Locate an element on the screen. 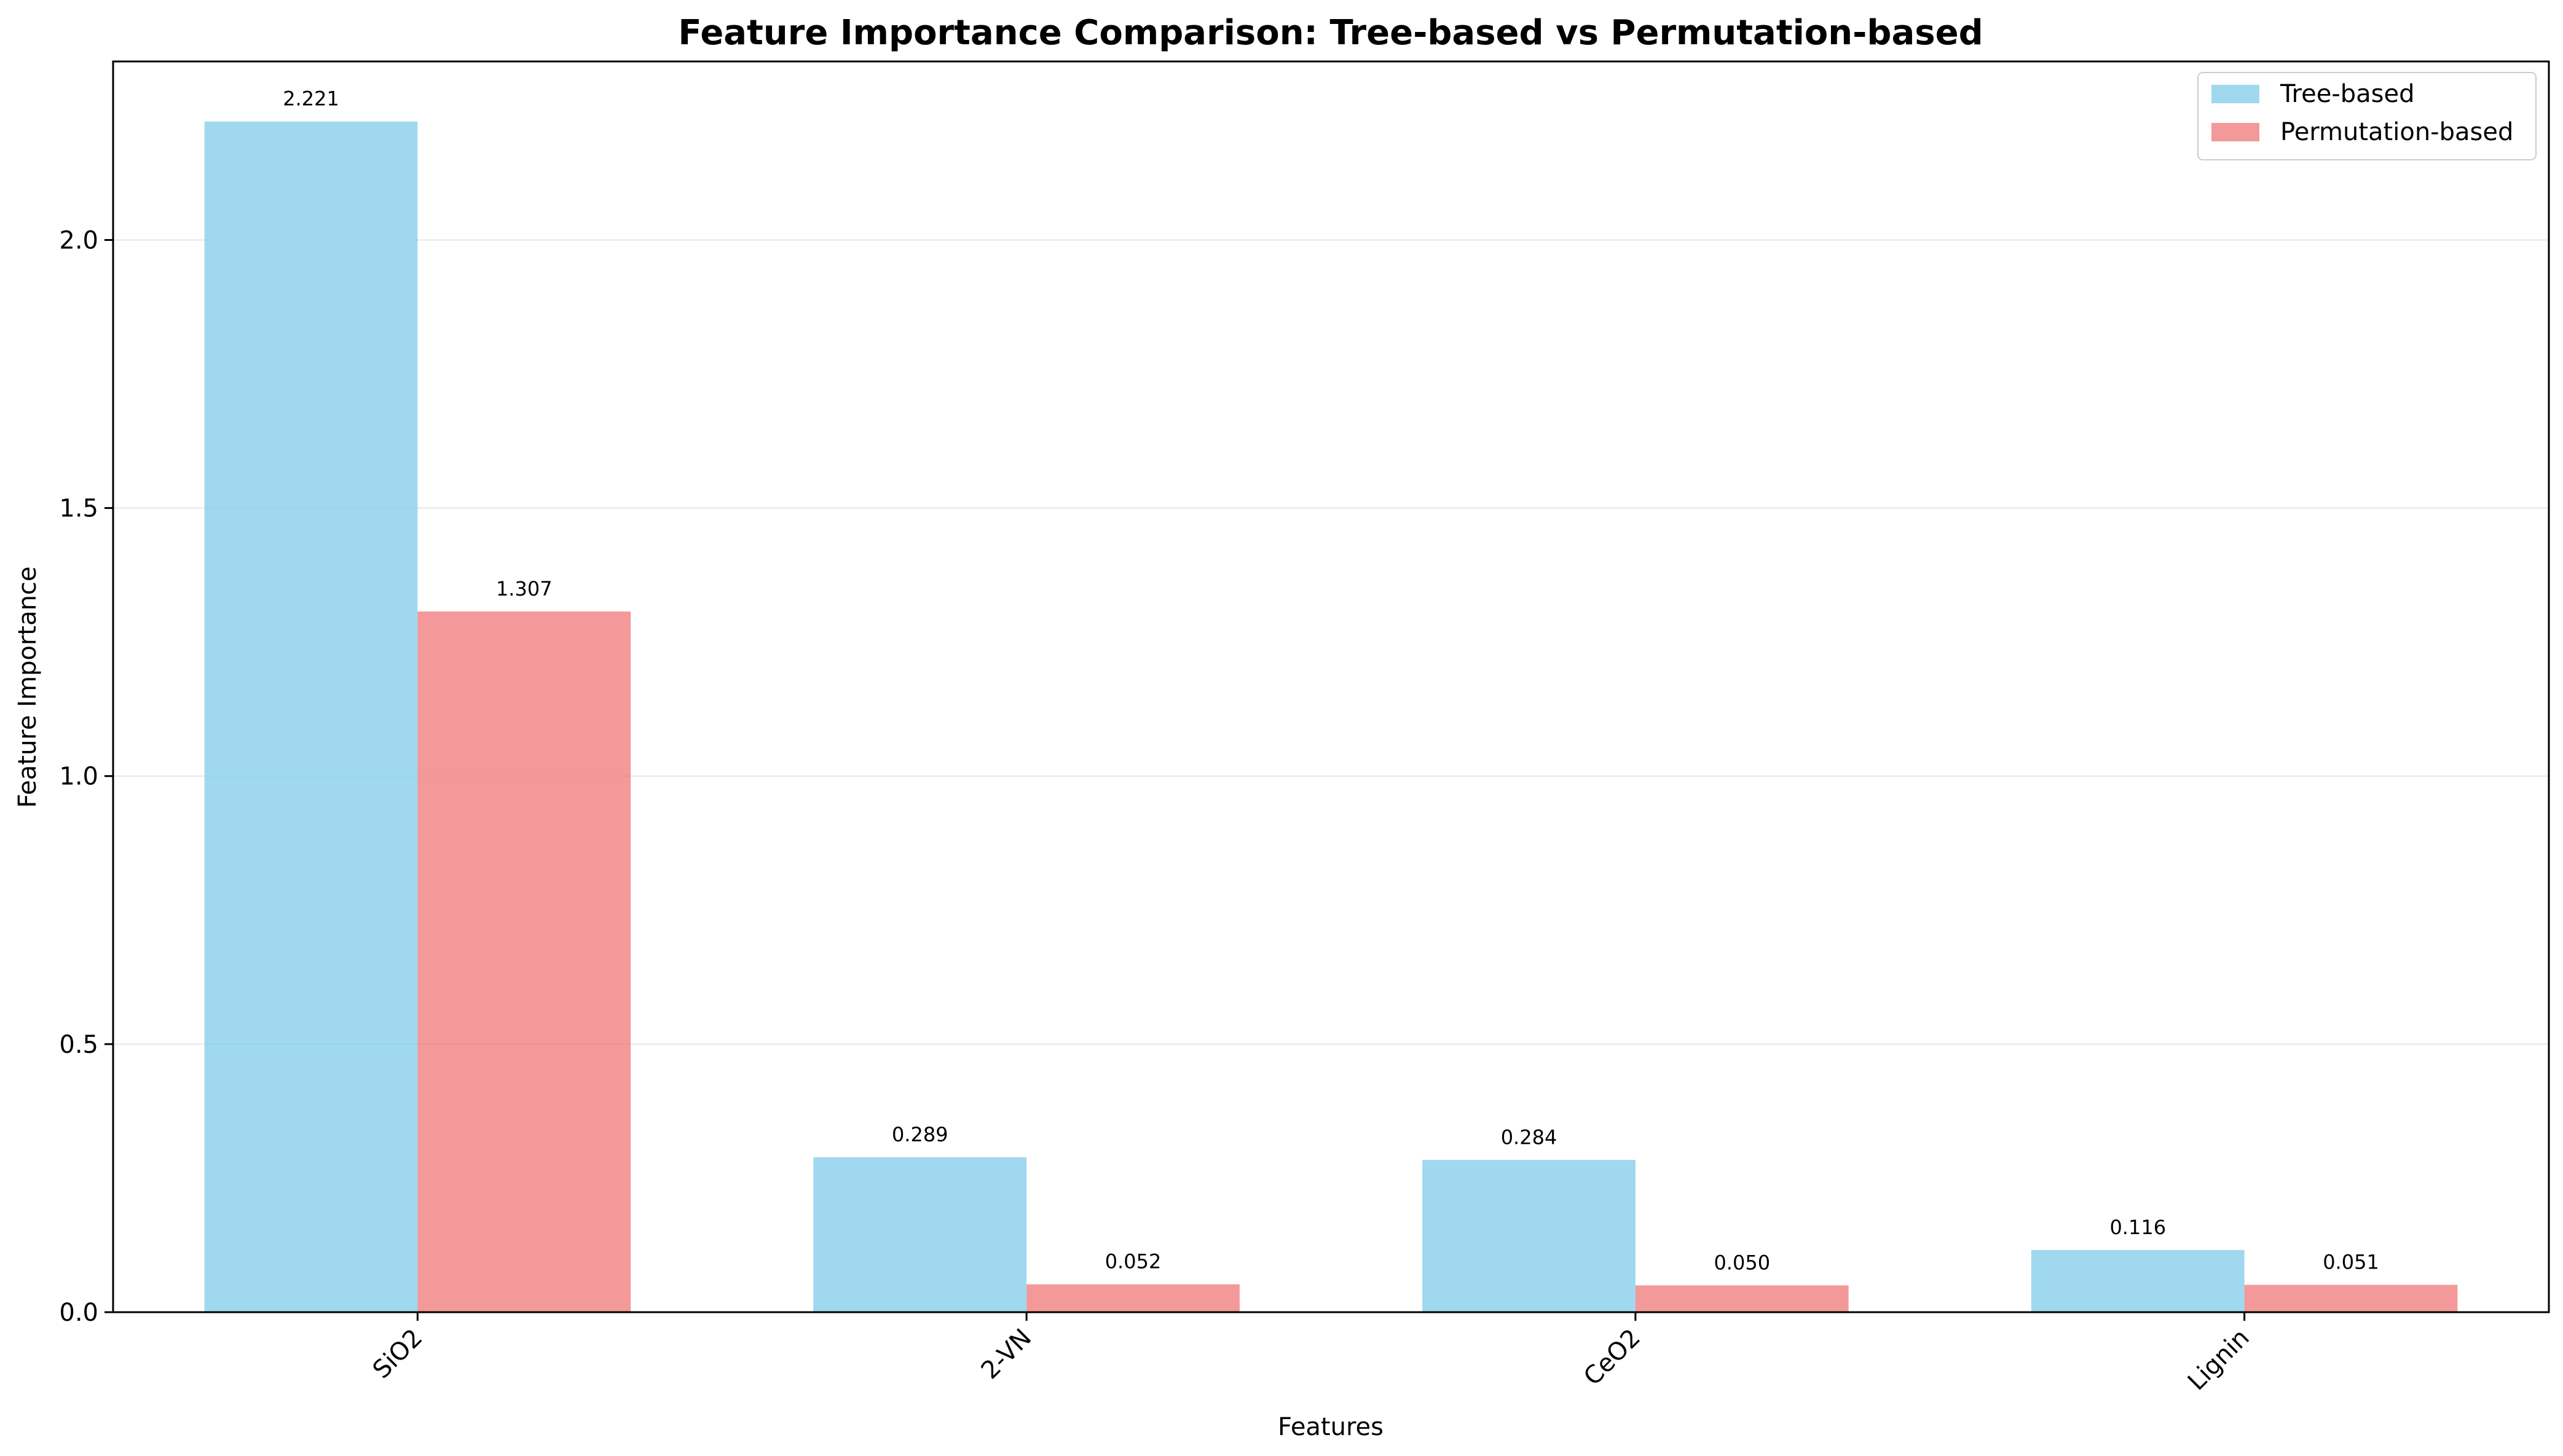 The image size is (2563, 1456). data-label: 2.221 is located at coordinates (311, 99).